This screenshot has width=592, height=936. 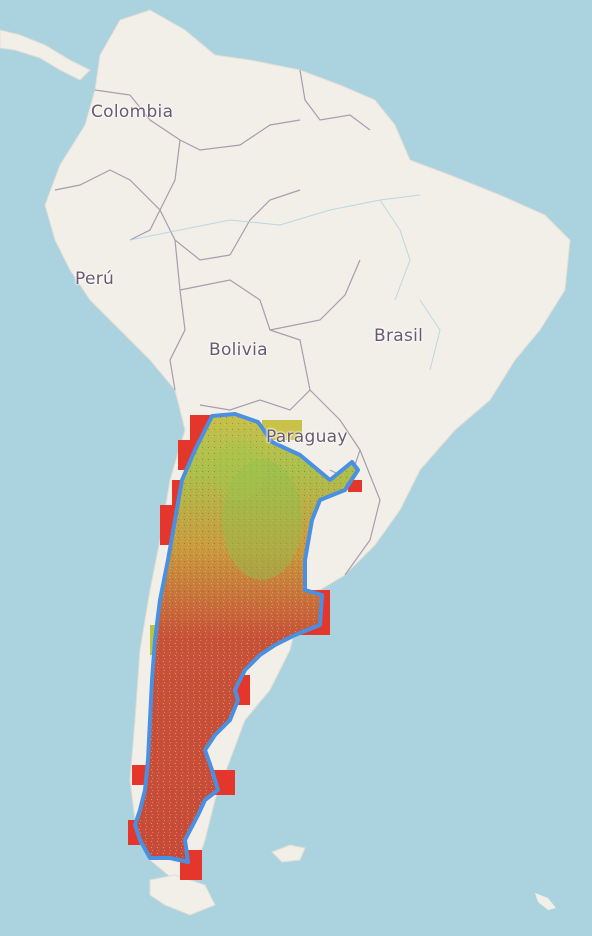 What do you see at coordinates (307, 437) in the screenshot?
I see `label-paraguay: Paraguay` at bounding box center [307, 437].